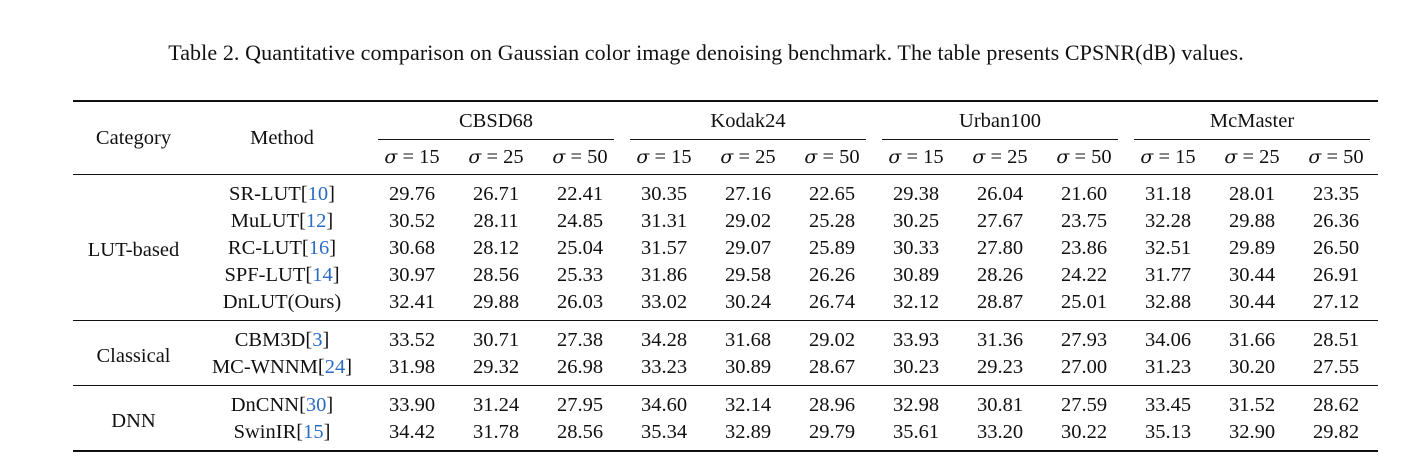 This screenshot has width=1412, height=467. I want to click on method-name: MuLUT[, so click(268, 221).